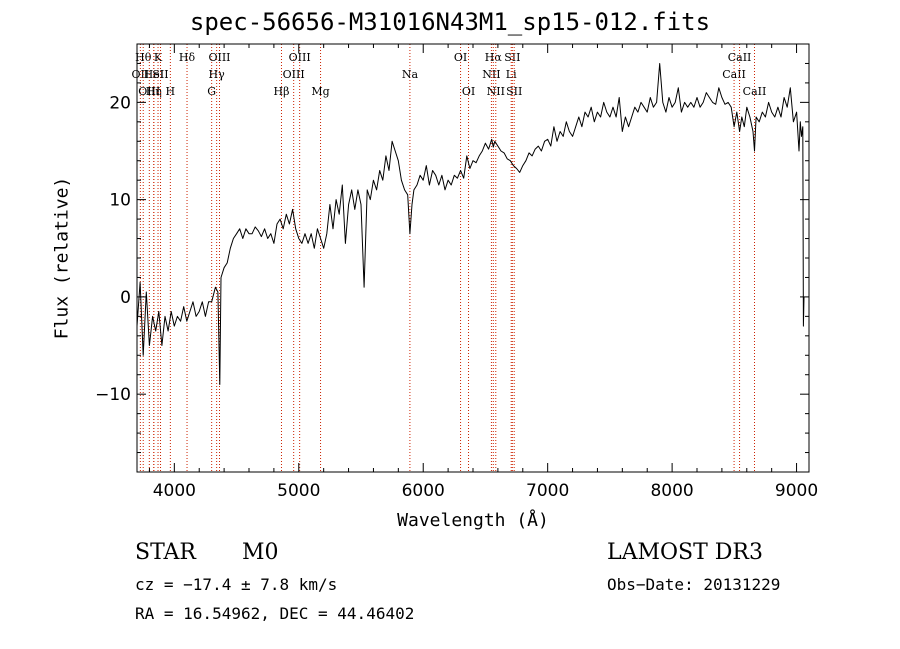 This screenshot has width=900, height=649. What do you see at coordinates (755, 91) in the screenshot?
I see `marker-label-27: CaII` at bounding box center [755, 91].